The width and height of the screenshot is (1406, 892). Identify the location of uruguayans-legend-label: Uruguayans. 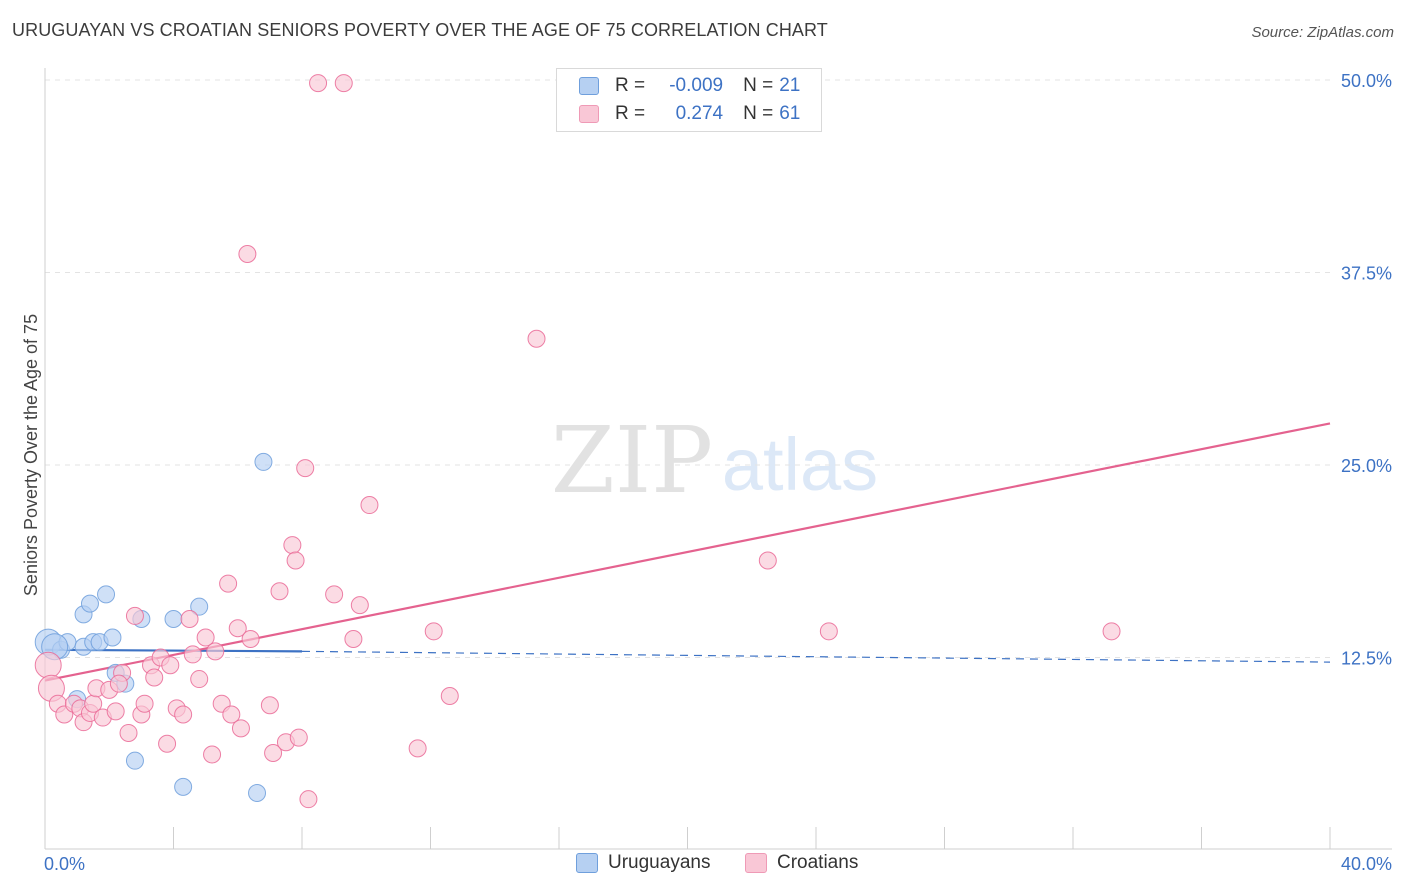
(659, 862).